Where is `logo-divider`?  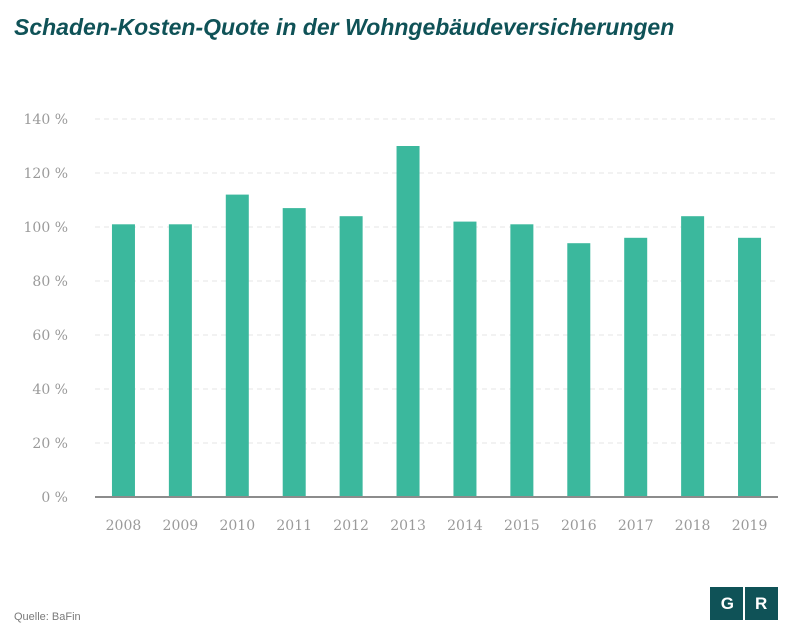 logo-divider is located at coordinates (744, 603).